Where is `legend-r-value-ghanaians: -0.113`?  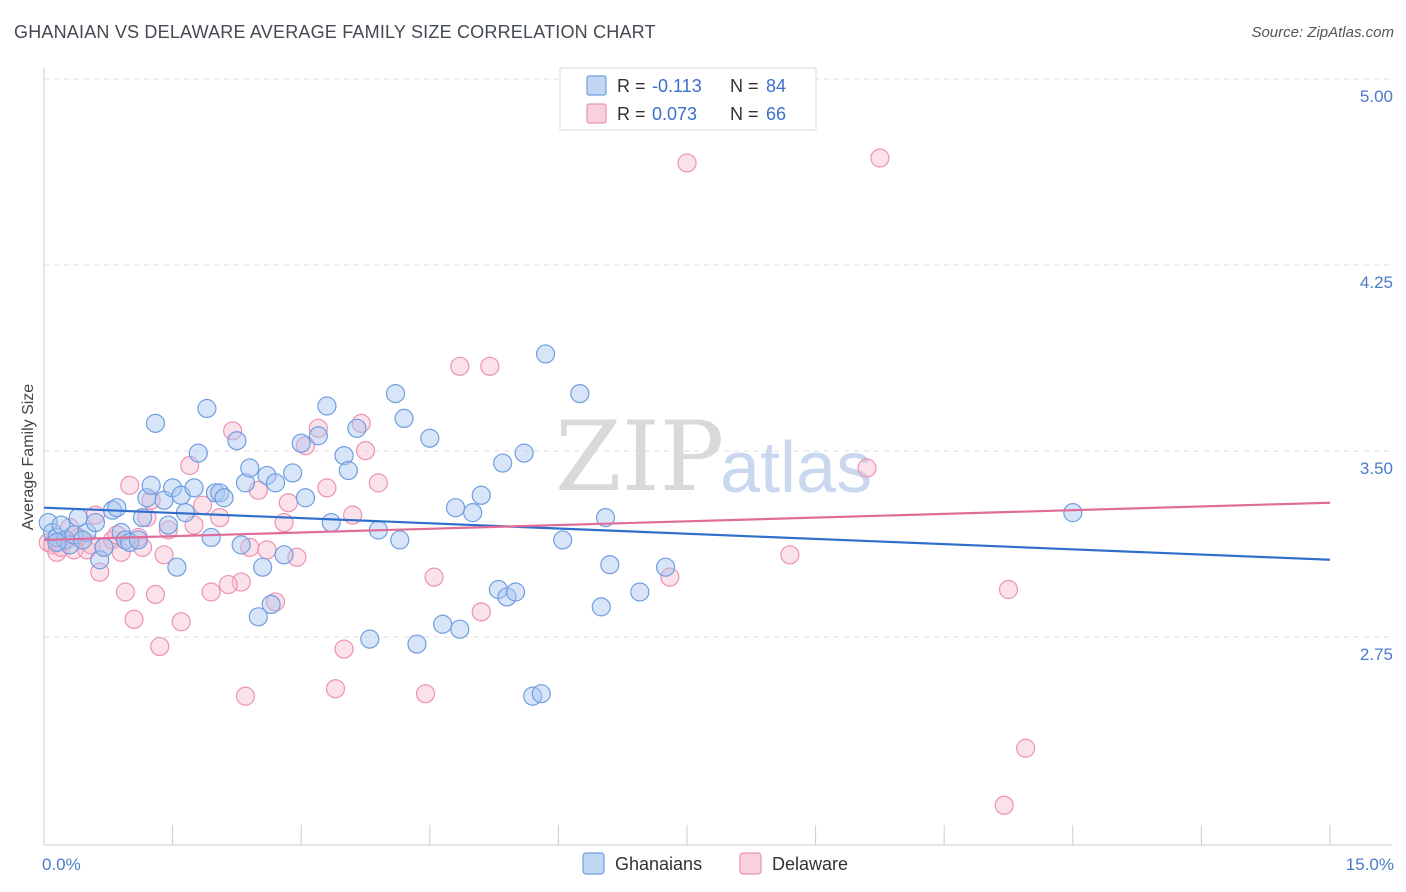 legend-r-value-ghanaians: -0.113 is located at coordinates (677, 86).